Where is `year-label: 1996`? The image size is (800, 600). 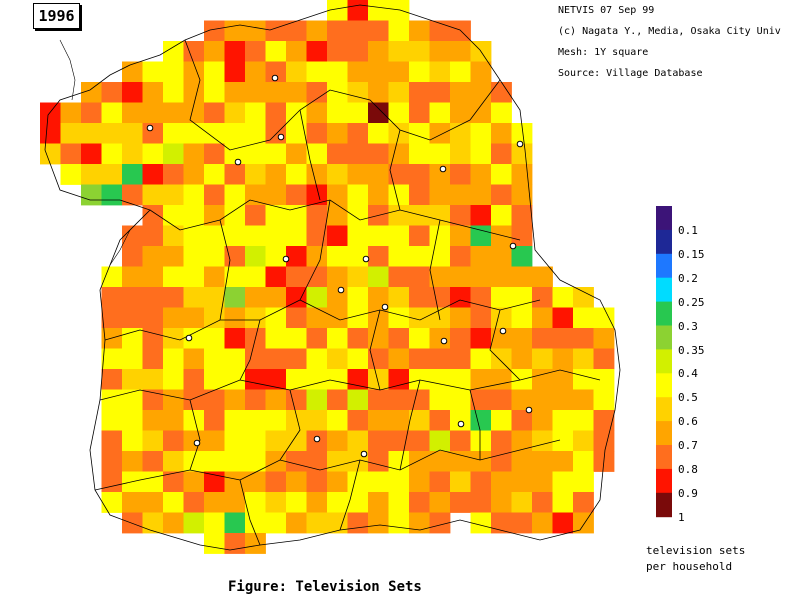
year-label: 1996 is located at coordinates (56, 16).